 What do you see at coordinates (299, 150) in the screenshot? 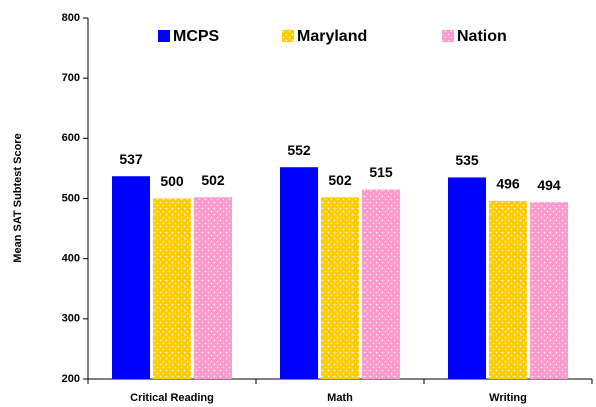
I see `data-label: 552` at bounding box center [299, 150].